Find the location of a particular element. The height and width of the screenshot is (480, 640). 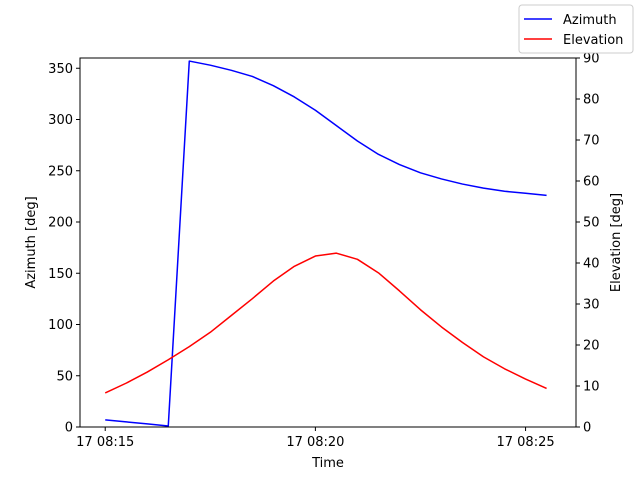

right-y-tick-label: 40 is located at coordinates (591, 264).